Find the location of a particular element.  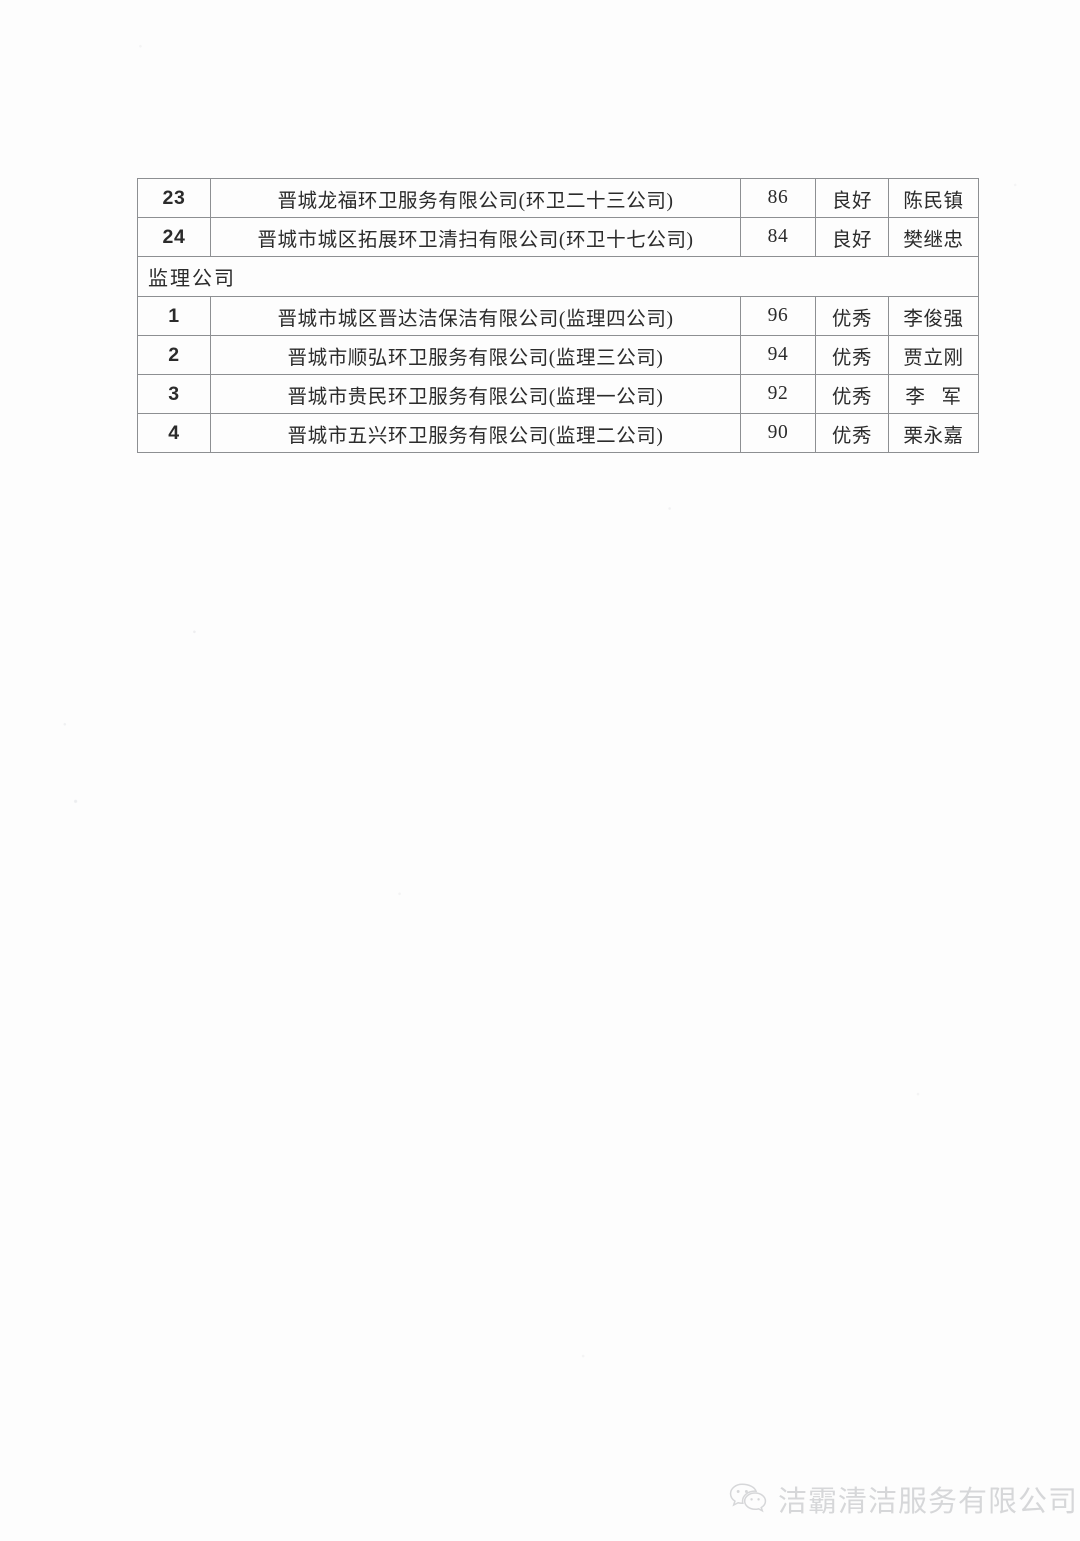

person-cell: 贾立刚 is located at coordinates (933, 355).